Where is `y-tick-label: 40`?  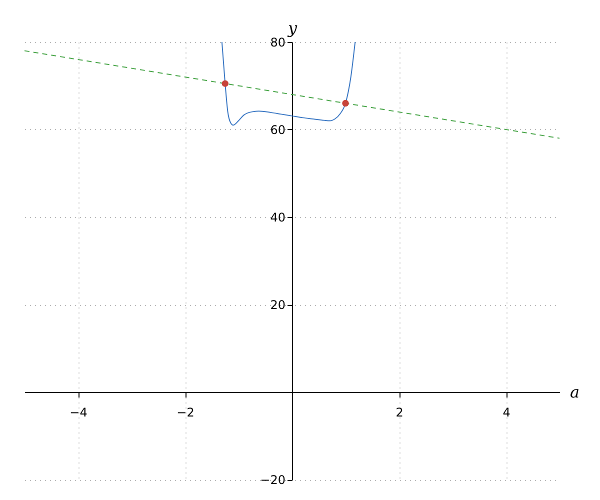 y-tick-label: 40 is located at coordinates (278, 217).